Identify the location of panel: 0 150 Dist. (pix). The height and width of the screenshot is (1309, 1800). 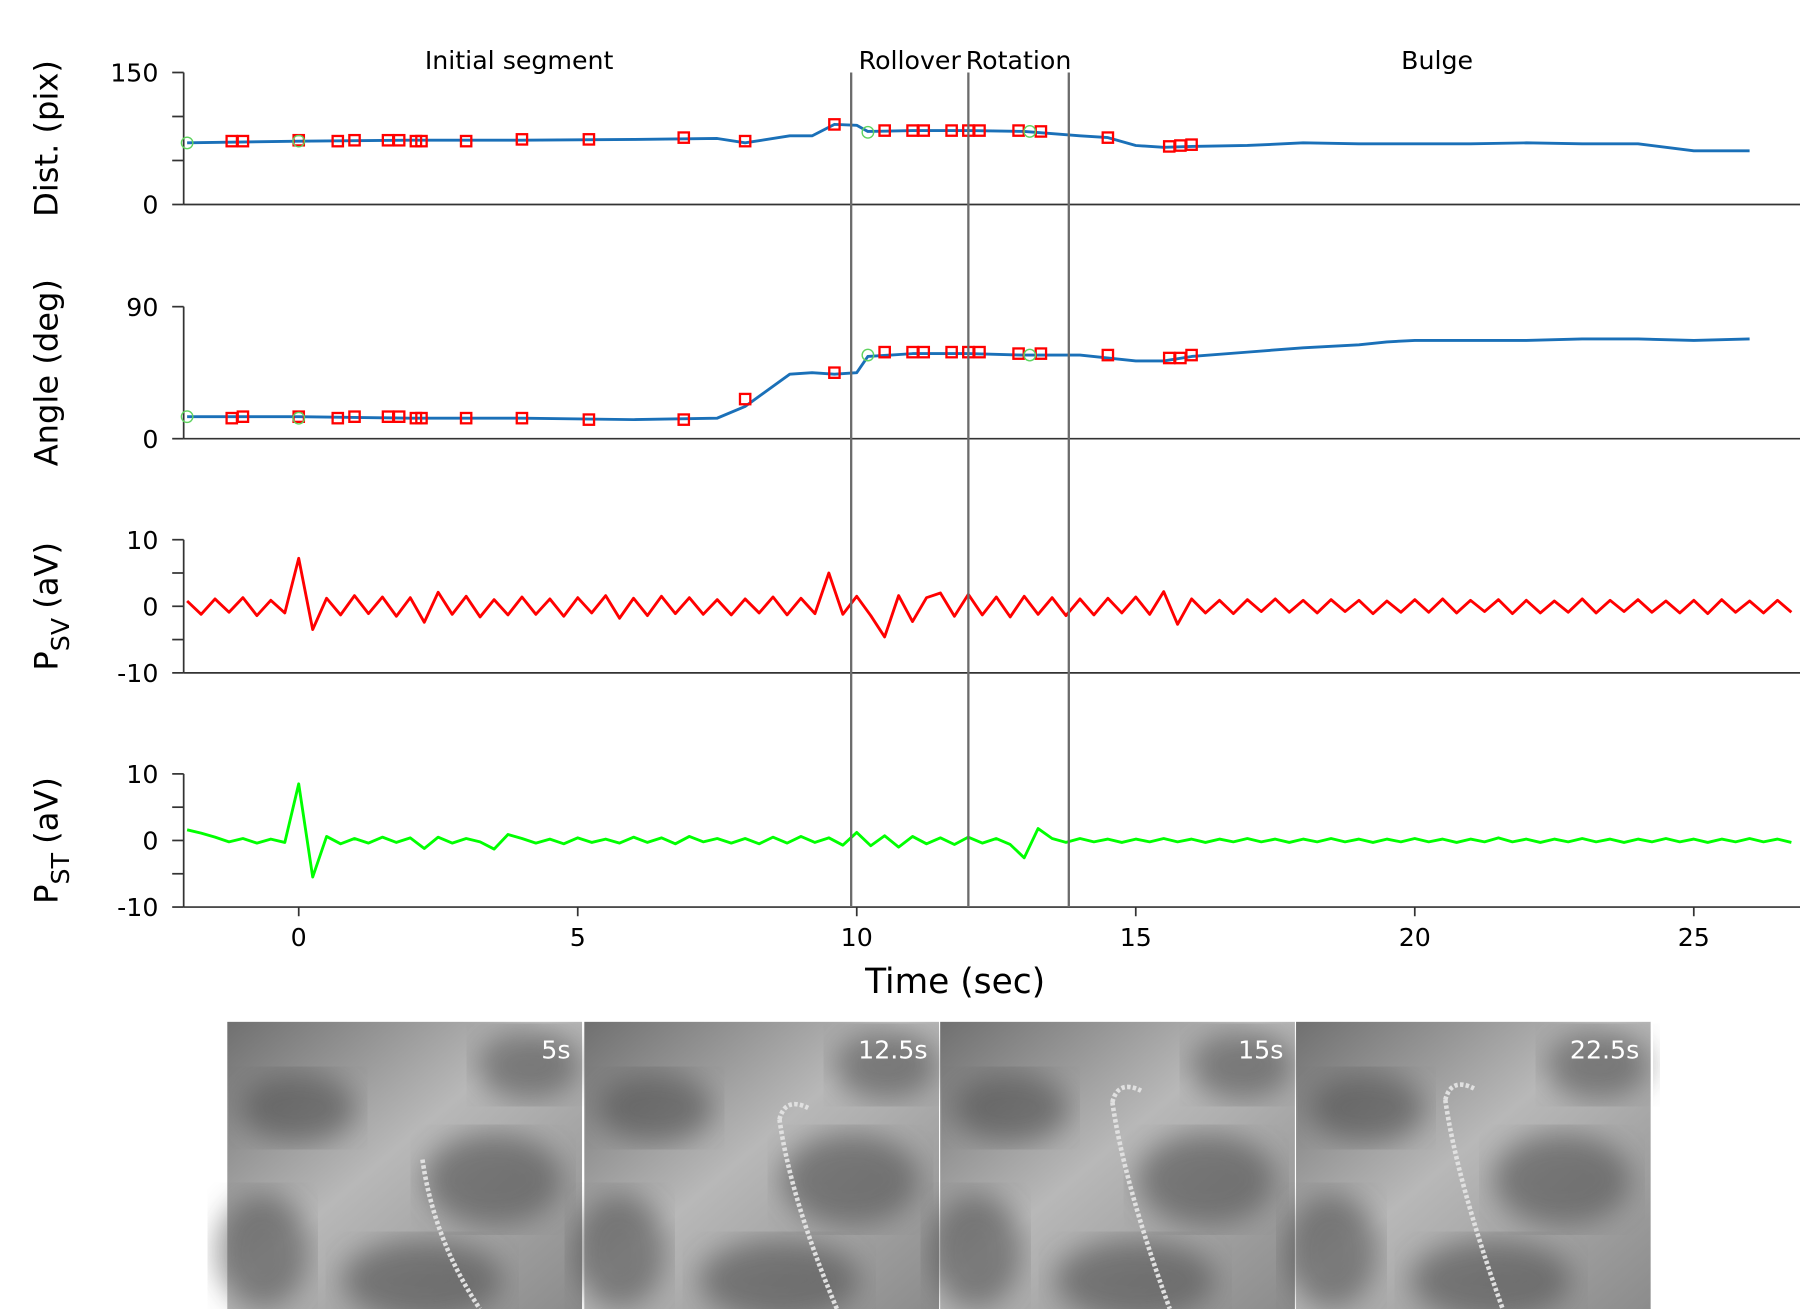
(913, 139).